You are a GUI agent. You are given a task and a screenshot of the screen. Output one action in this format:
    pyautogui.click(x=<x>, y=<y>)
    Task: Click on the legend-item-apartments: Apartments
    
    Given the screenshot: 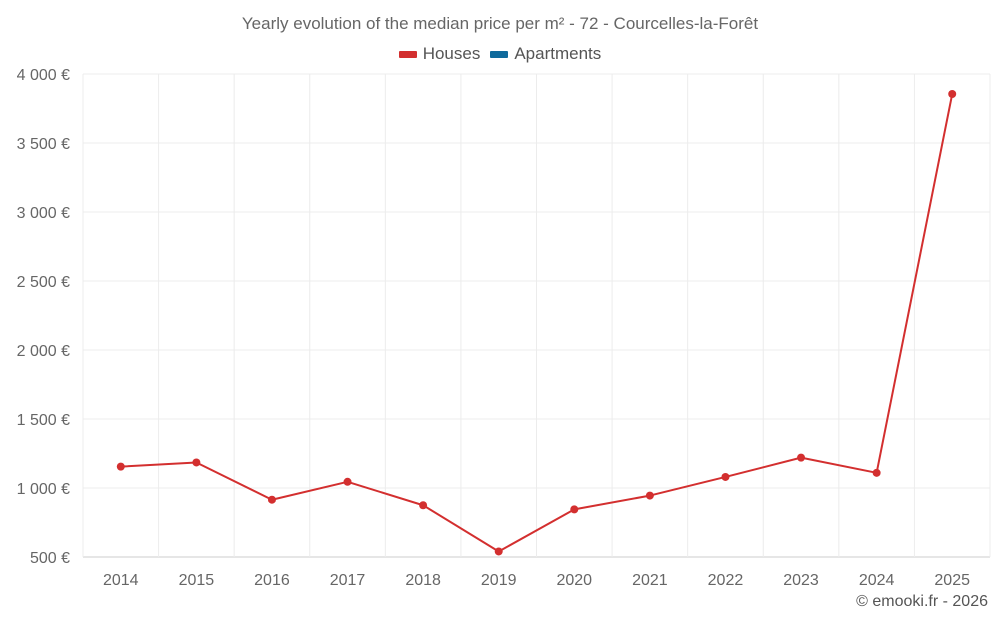 What is the action you would take?
    pyautogui.click(x=545, y=54)
    